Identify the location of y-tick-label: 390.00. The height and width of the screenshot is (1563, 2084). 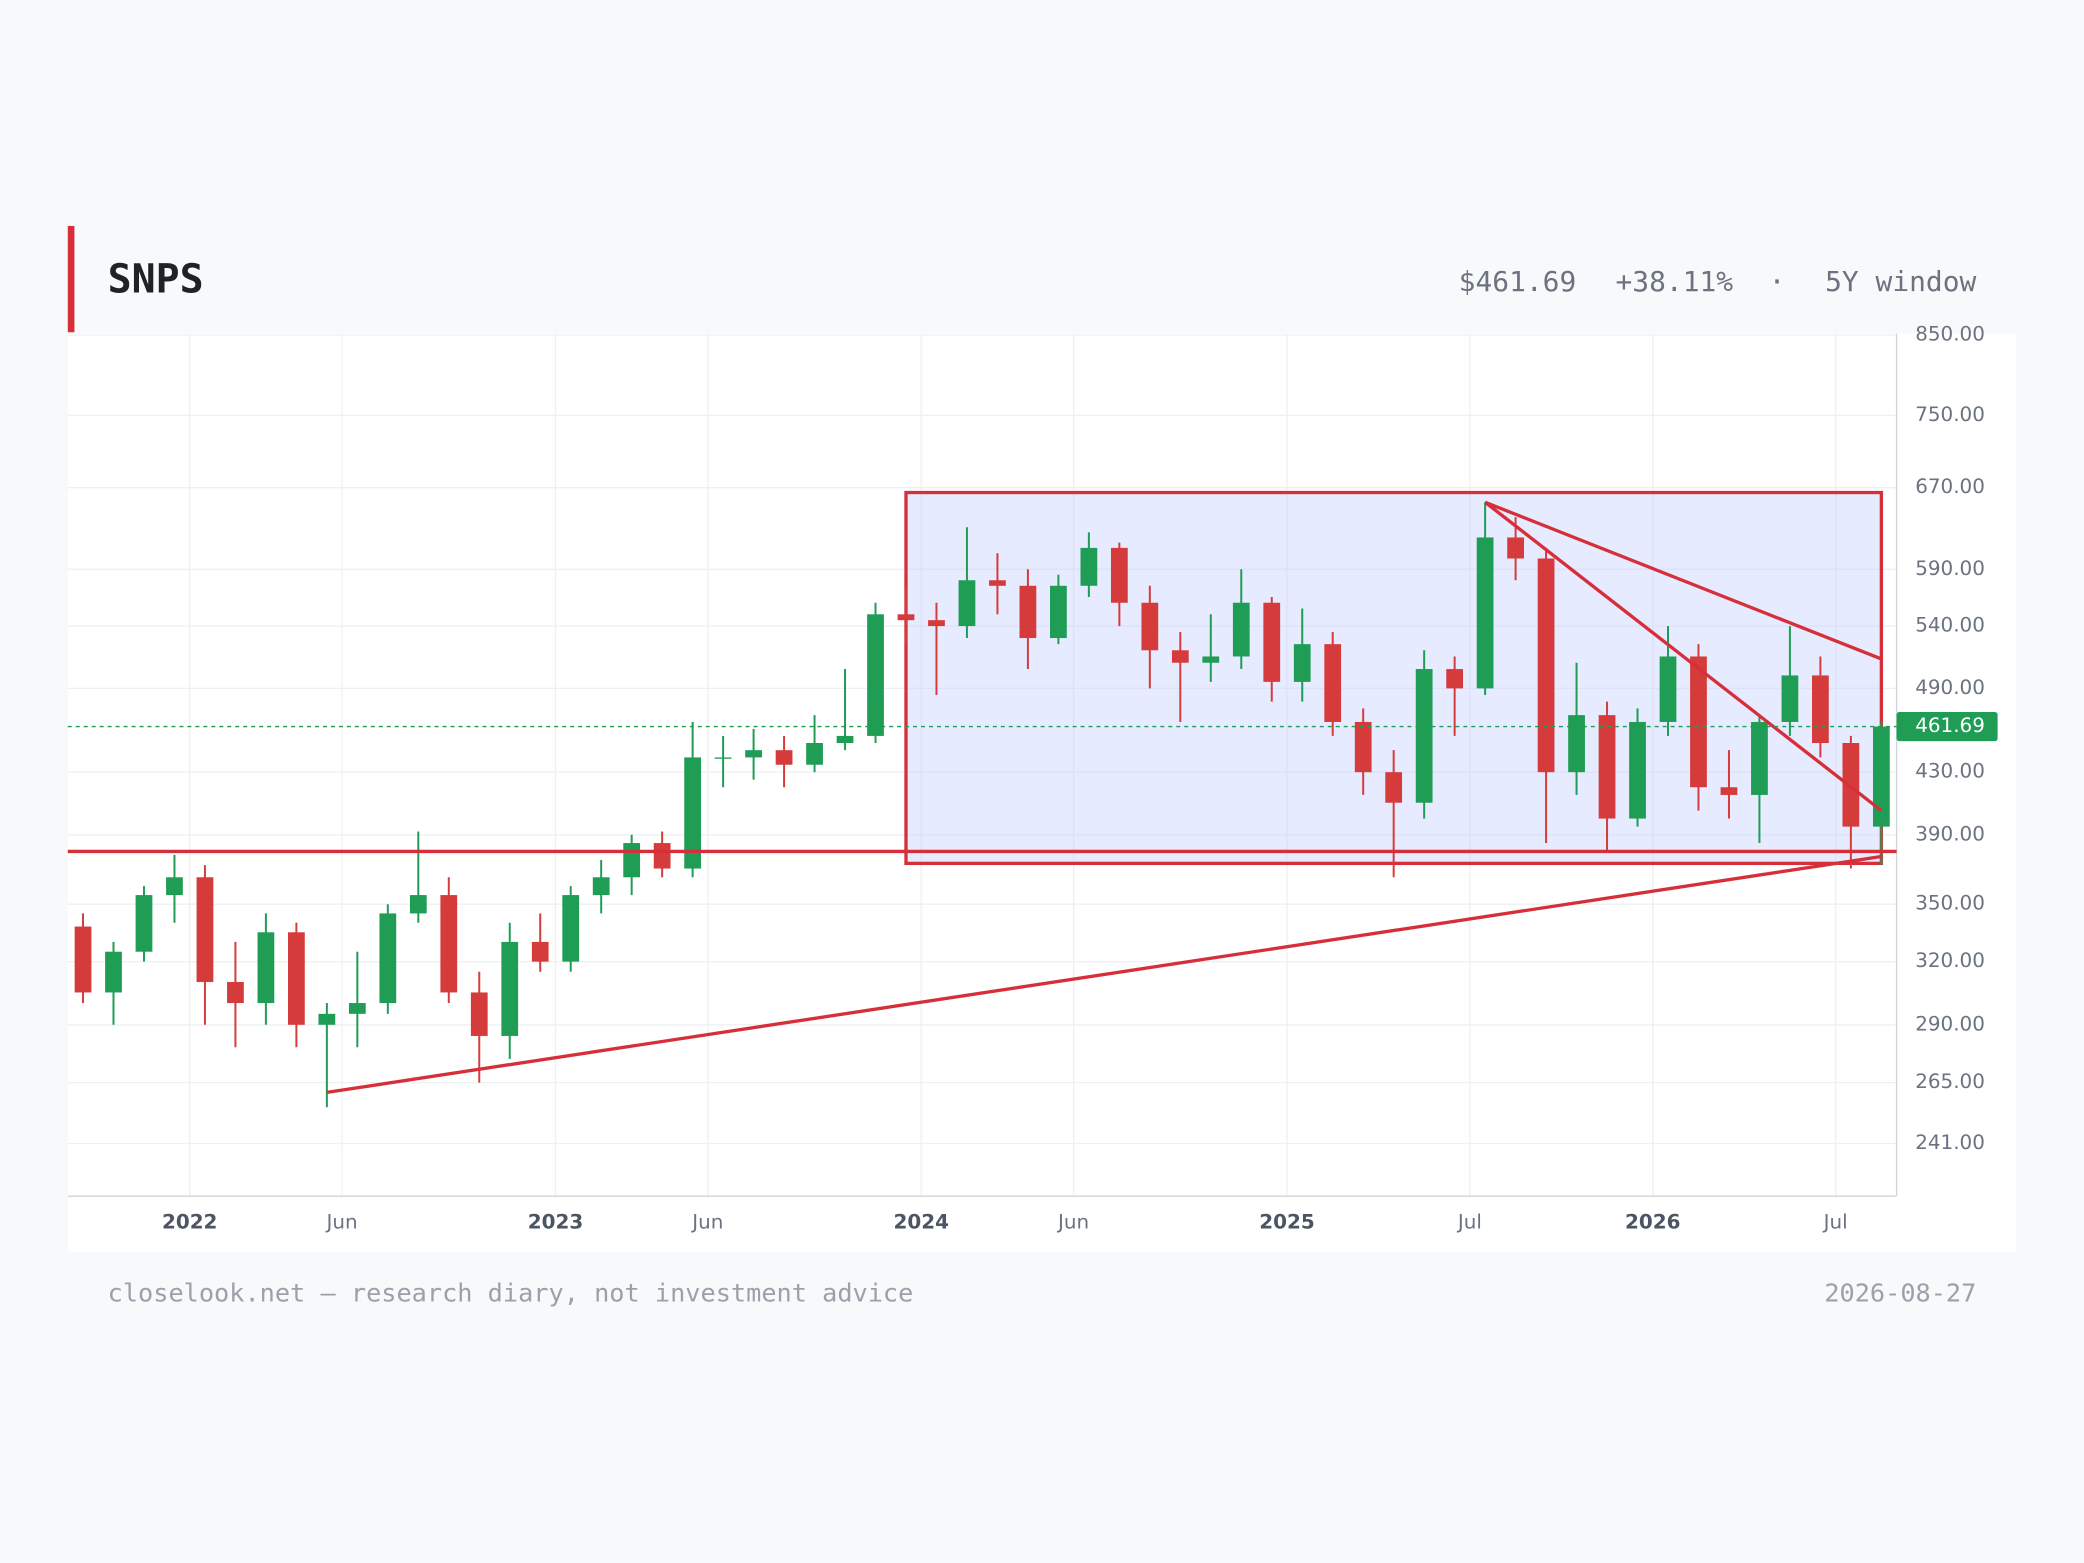
(1950, 833).